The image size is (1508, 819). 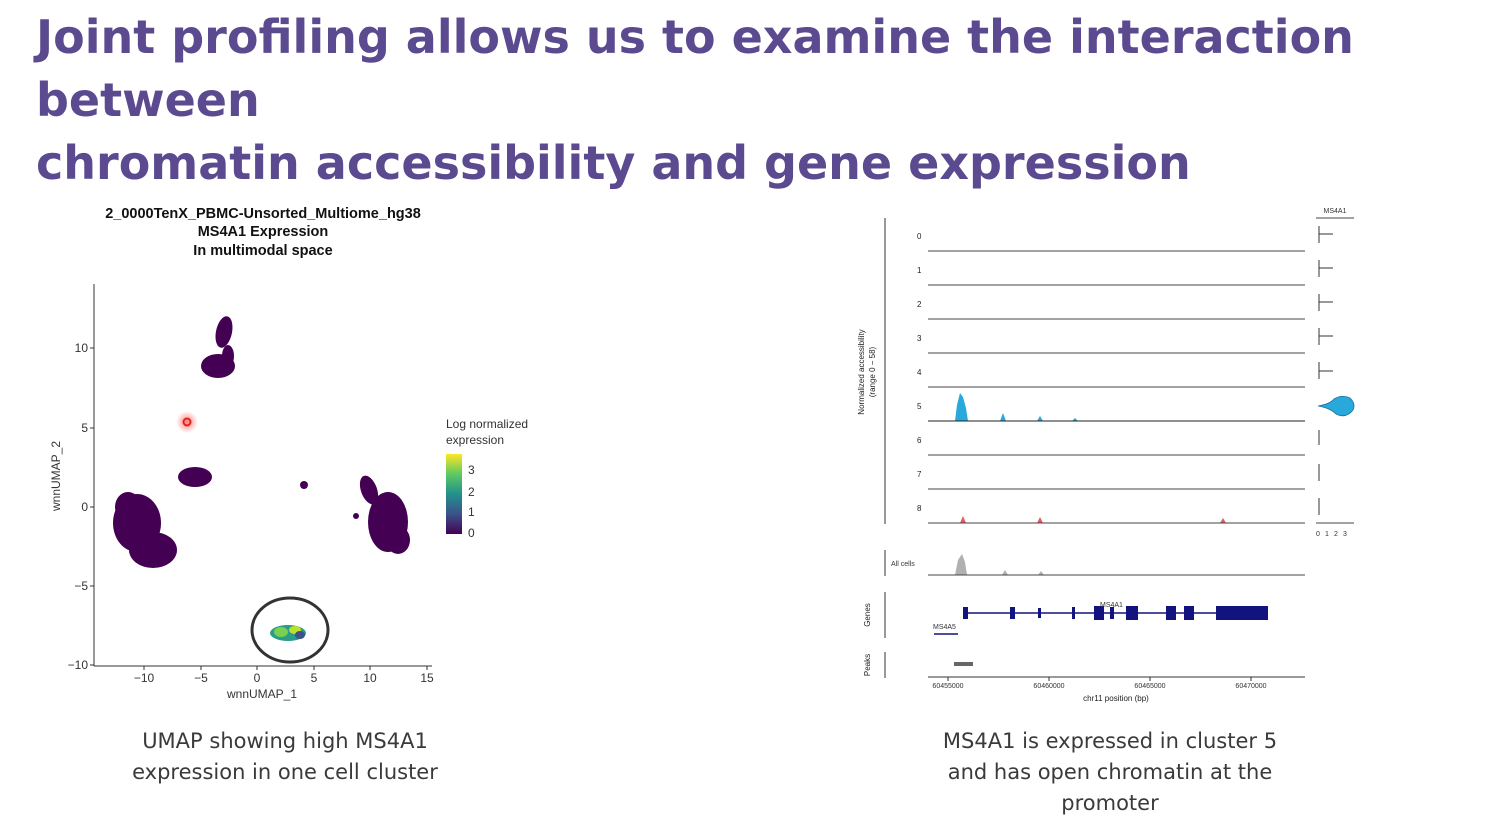 I want to click on track-rows: 0 1 2 3 4 5 6 7 8, so click(x=1111, y=378).